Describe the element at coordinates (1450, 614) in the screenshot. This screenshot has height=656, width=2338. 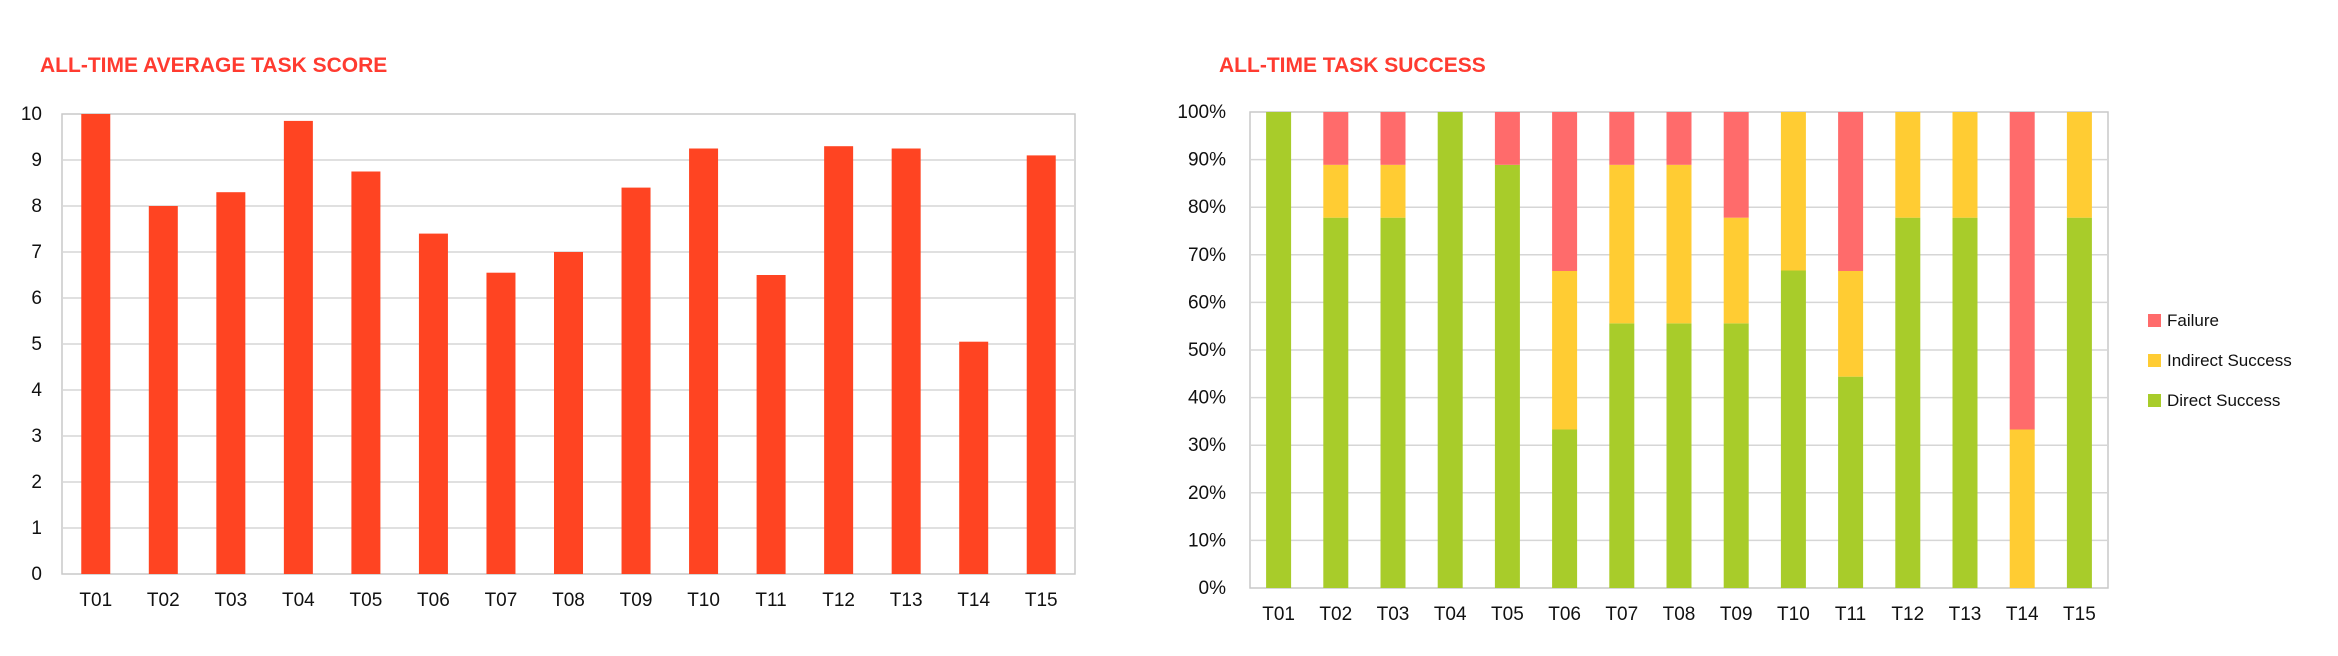
I see `success-xtick-label: T04` at that location.